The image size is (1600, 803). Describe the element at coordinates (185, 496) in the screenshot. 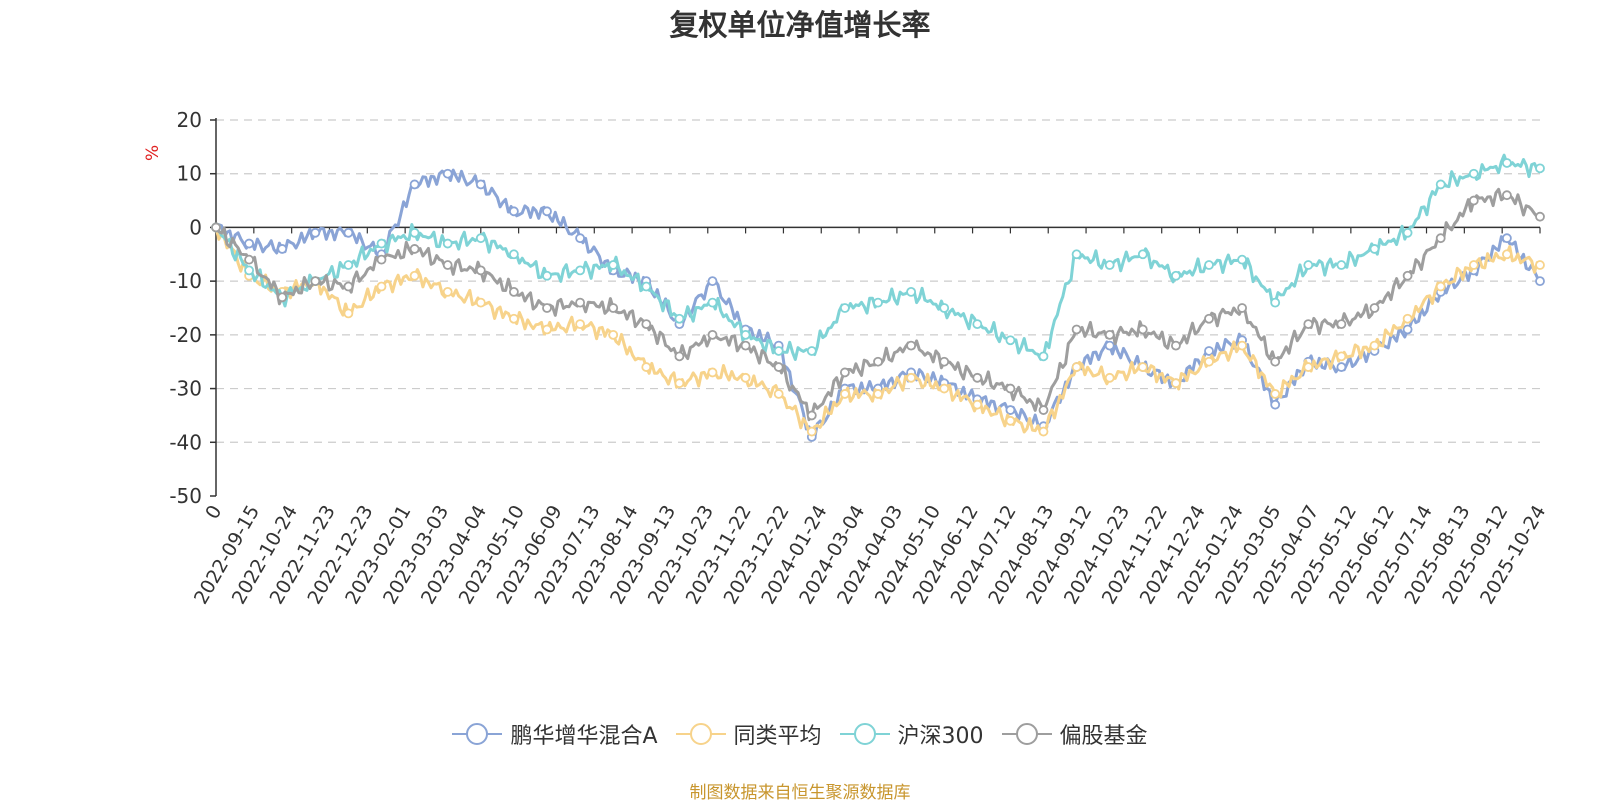

I see `y-tick-label: -50` at that location.